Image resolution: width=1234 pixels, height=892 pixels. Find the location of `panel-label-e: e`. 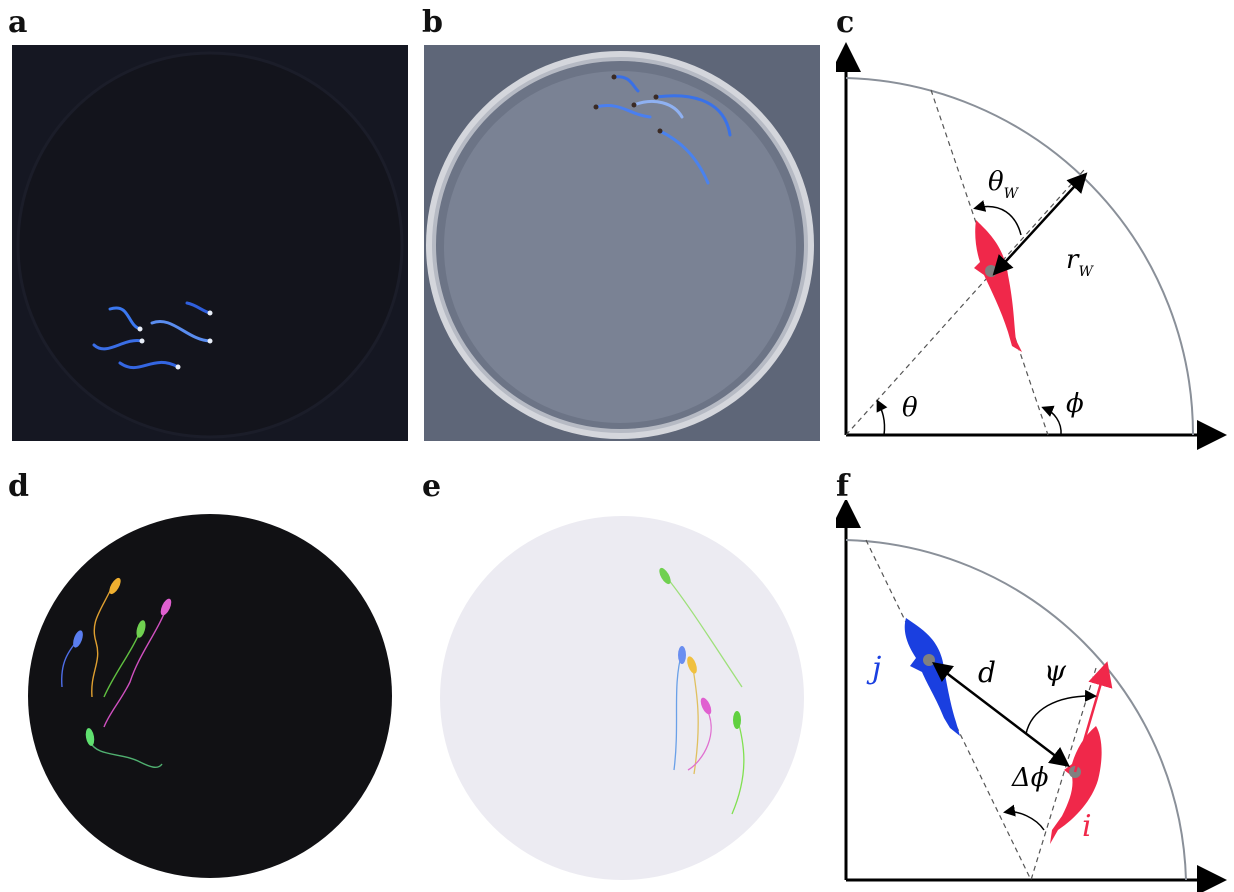

panel-label-e: e is located at coordinates (432, 486).